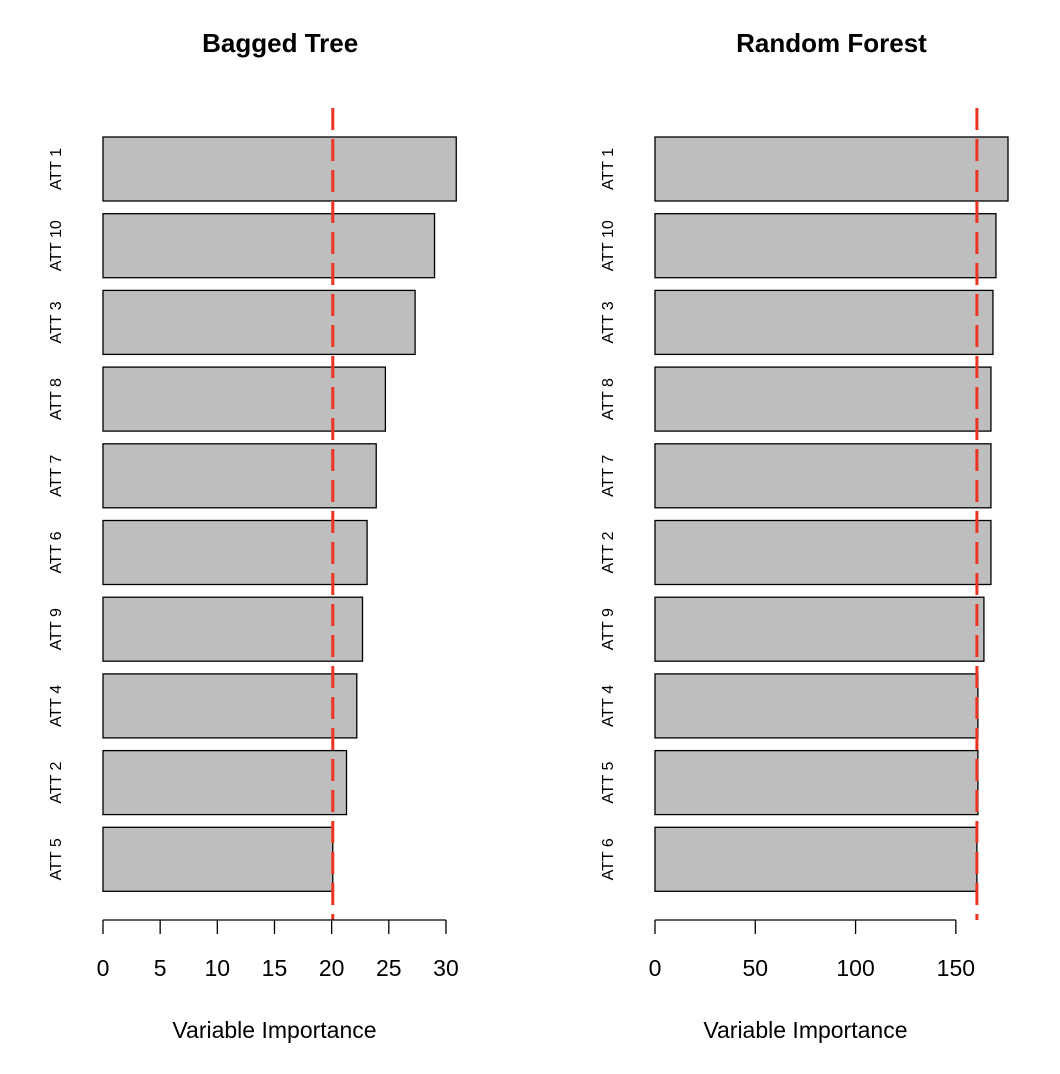 The image size is (1060, 1074). Describe the element at coordinates (218, 968) in the screenshot. I see `x-tick-label: 10` at that location.